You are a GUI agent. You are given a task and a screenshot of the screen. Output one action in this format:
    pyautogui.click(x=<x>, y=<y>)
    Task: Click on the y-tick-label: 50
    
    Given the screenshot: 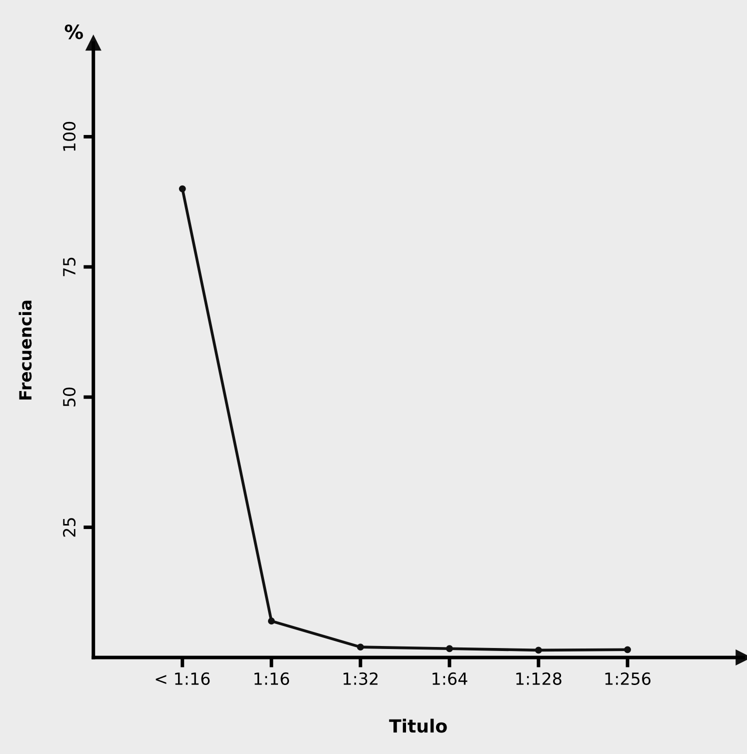 What is the action you would take?
    pyautogui.click(x=69, y=397)
    